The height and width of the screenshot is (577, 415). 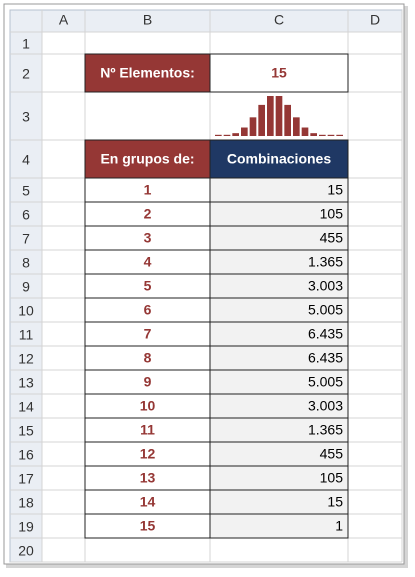 What do you see at coordinates (26, 239) in the screenshot?
I see `row-header: 7` at bounding box center [26, 239].